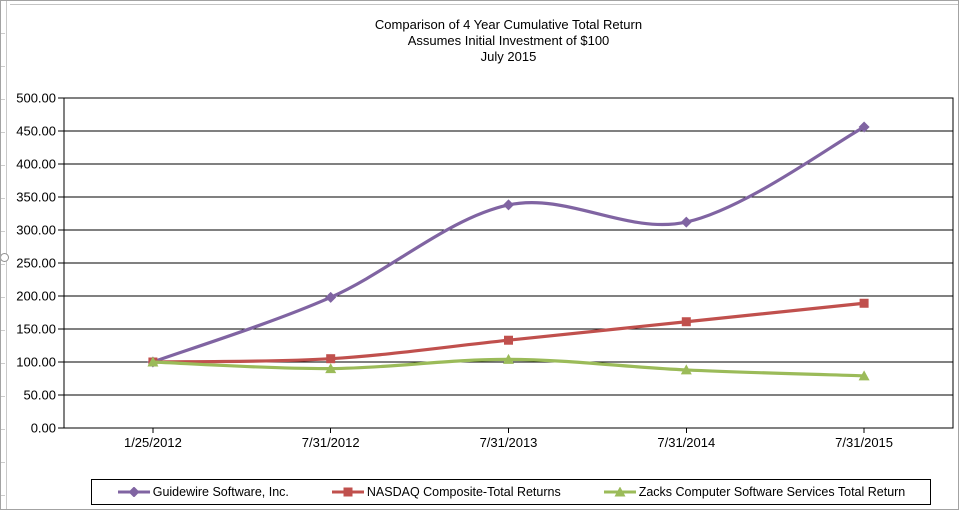 The height and width of the screenshot is (510, 959). I want to click on legend-item-guidewire: Guidewire Software, Inc., so click(203, 492).